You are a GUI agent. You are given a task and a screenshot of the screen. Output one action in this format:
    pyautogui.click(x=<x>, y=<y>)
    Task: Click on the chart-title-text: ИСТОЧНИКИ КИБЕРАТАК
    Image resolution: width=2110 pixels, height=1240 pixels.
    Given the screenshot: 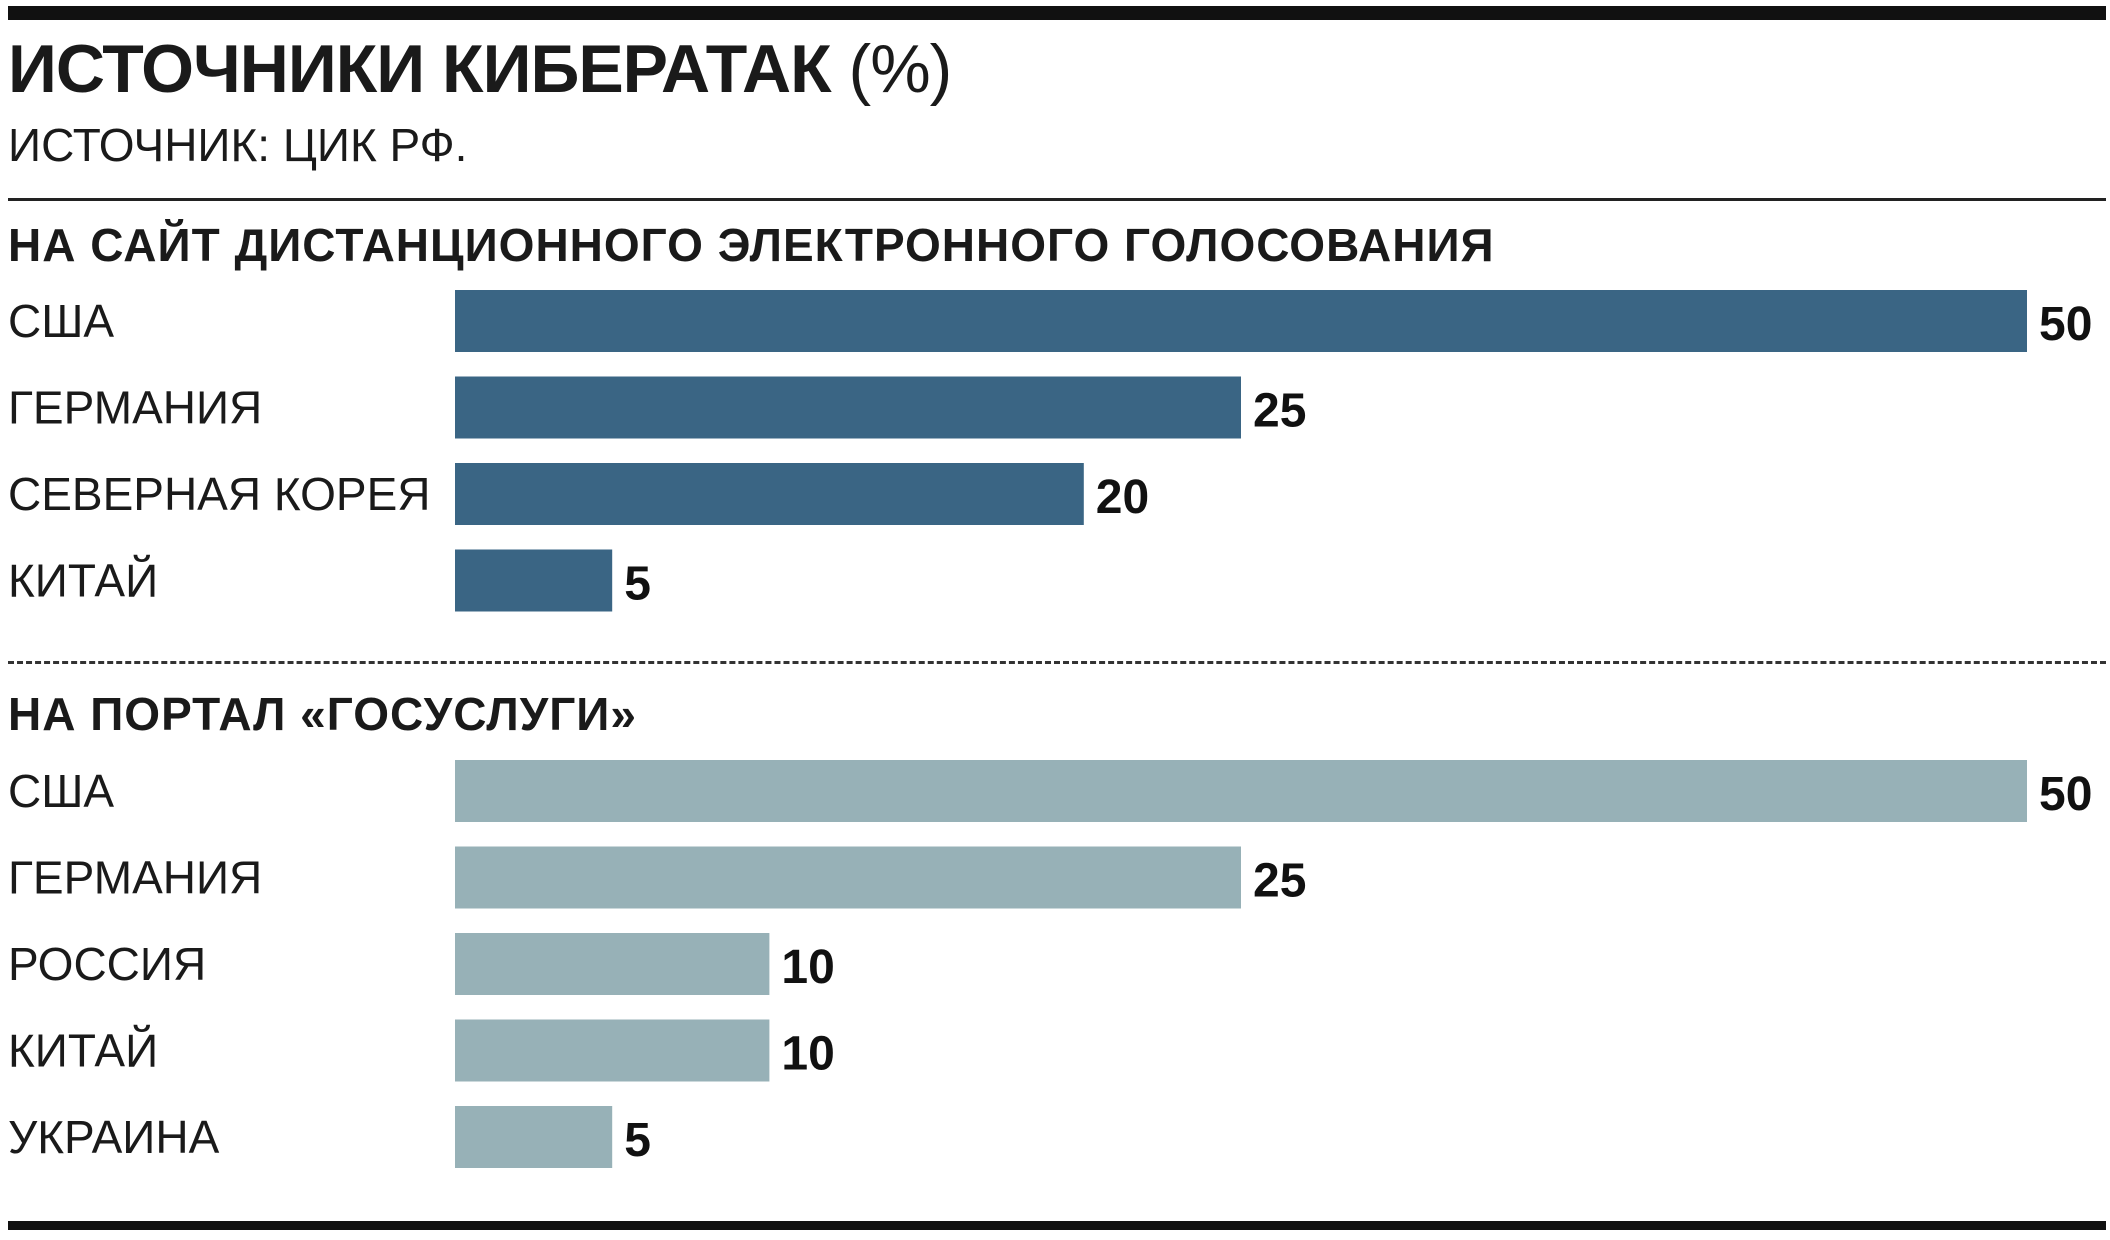 What is the action you would take?
    pyautogui.click(x=420, y=69)
    